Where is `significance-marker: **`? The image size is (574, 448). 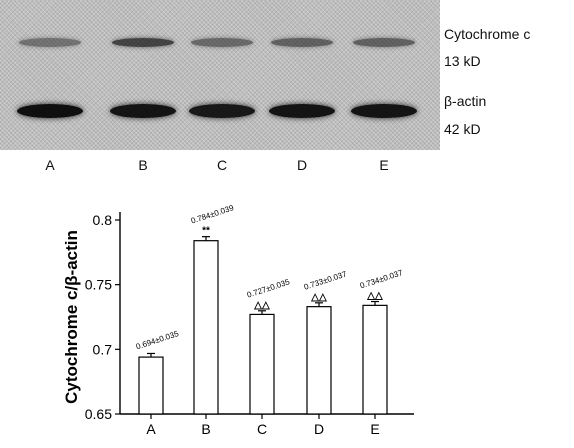 significance-marker: ** is located at coordinates (206, 231).